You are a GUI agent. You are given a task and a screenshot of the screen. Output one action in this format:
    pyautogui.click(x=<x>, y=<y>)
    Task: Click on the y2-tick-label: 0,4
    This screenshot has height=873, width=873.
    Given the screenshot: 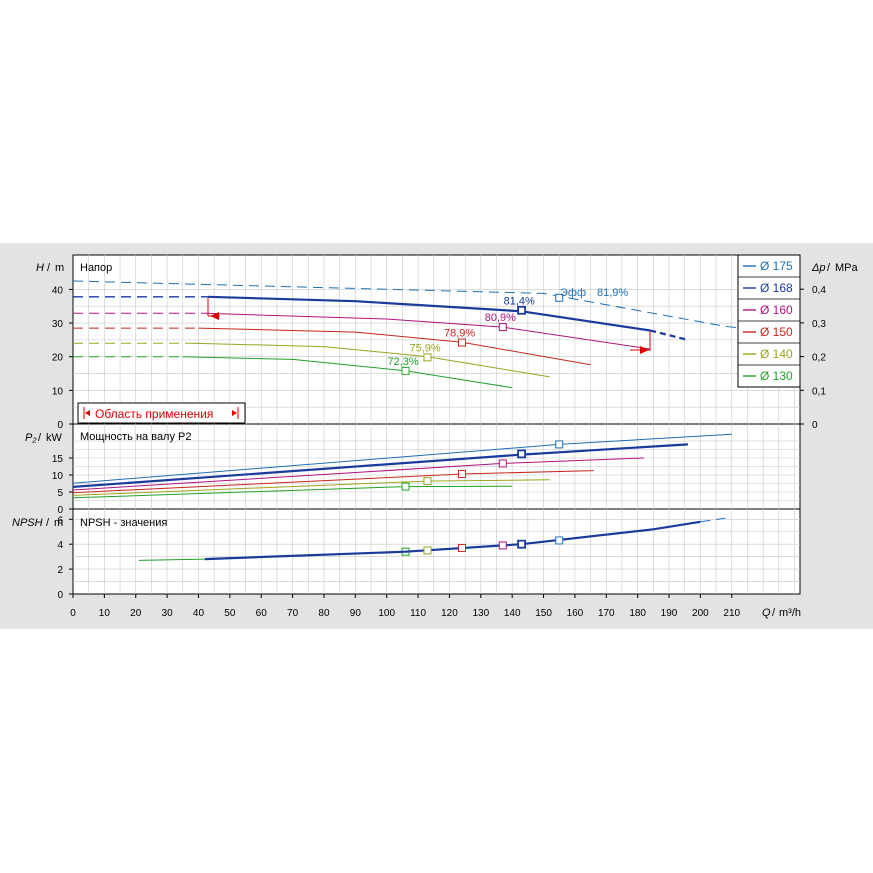 What is the action you would take?
    pyautogui.click(x=819, y=290)
    